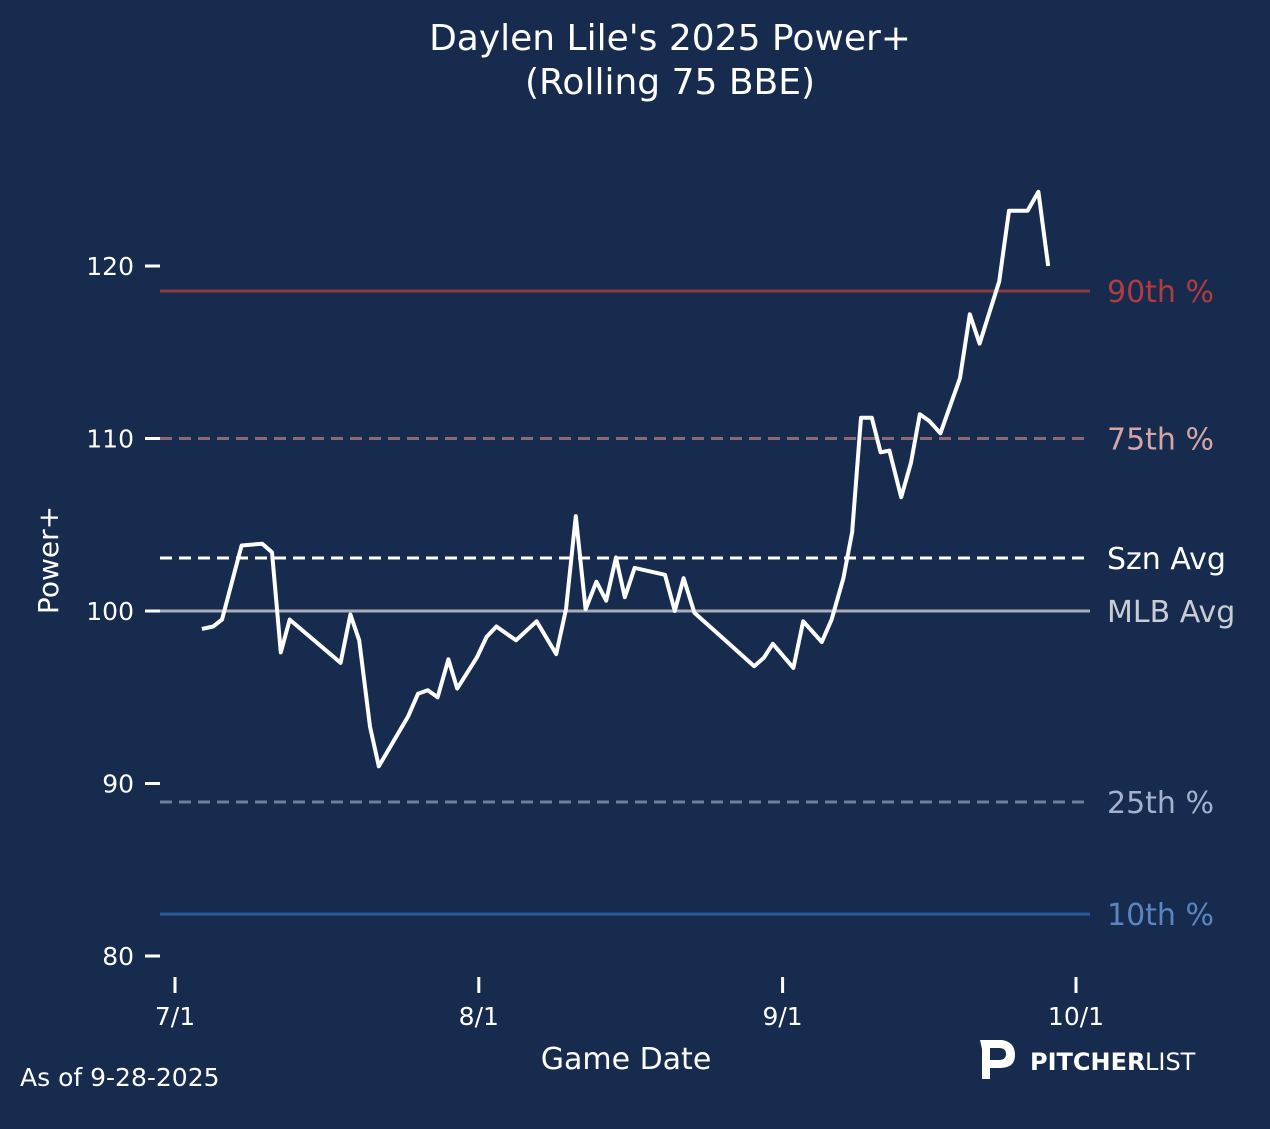  What do you see at coordinates (120, 1077) in the screenshot?
I see `as-of-date: As of 9-28-2025` at bounding box center [120, 1077].